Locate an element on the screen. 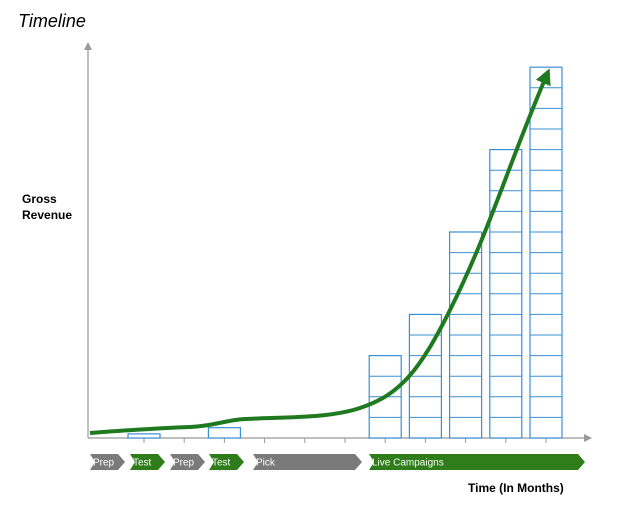 The image size is (638, 518). phase-label: Live Campaigns is located at coordinates (408, 463).